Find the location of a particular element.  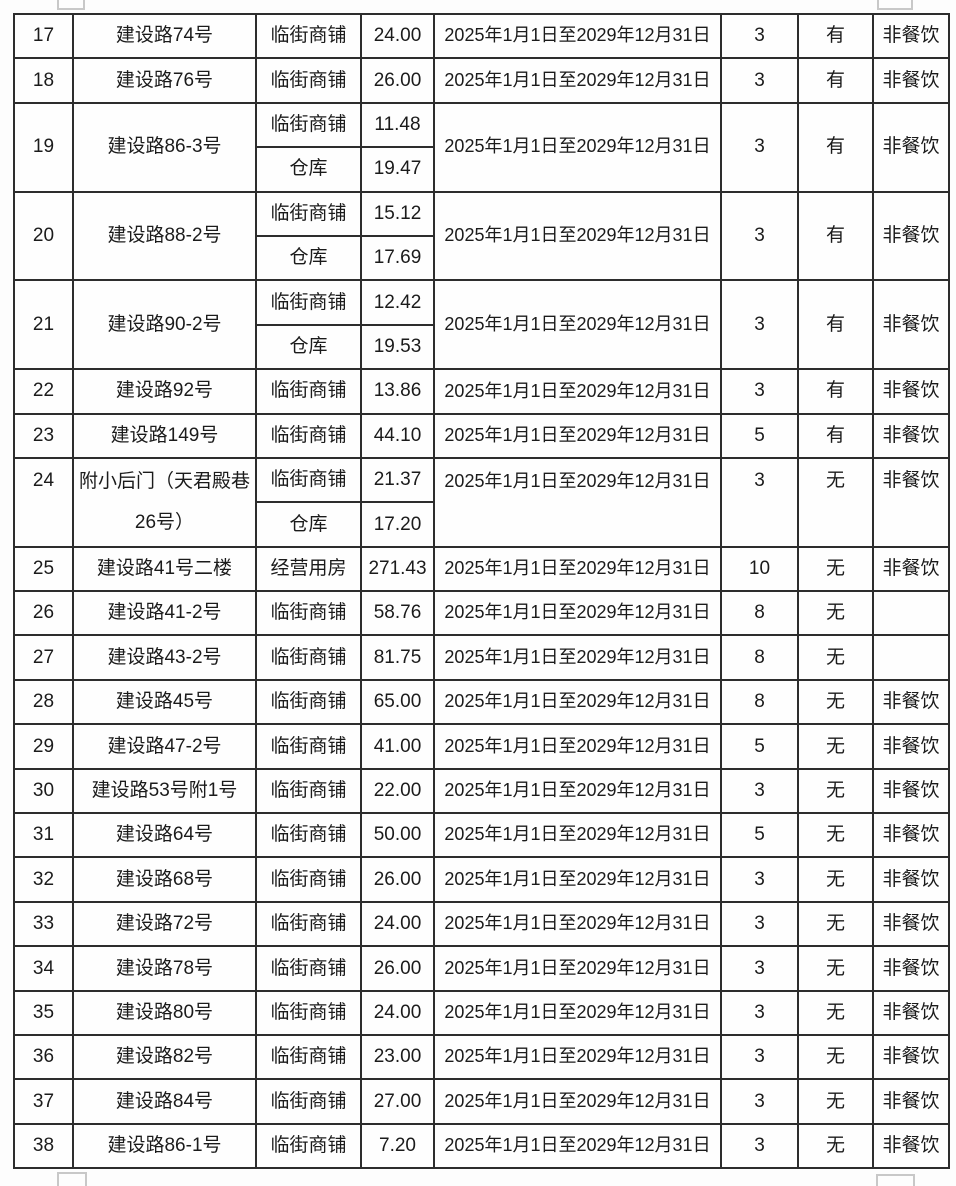

cell-unit-area: 23.00 is located at coordinates (397, 1057).